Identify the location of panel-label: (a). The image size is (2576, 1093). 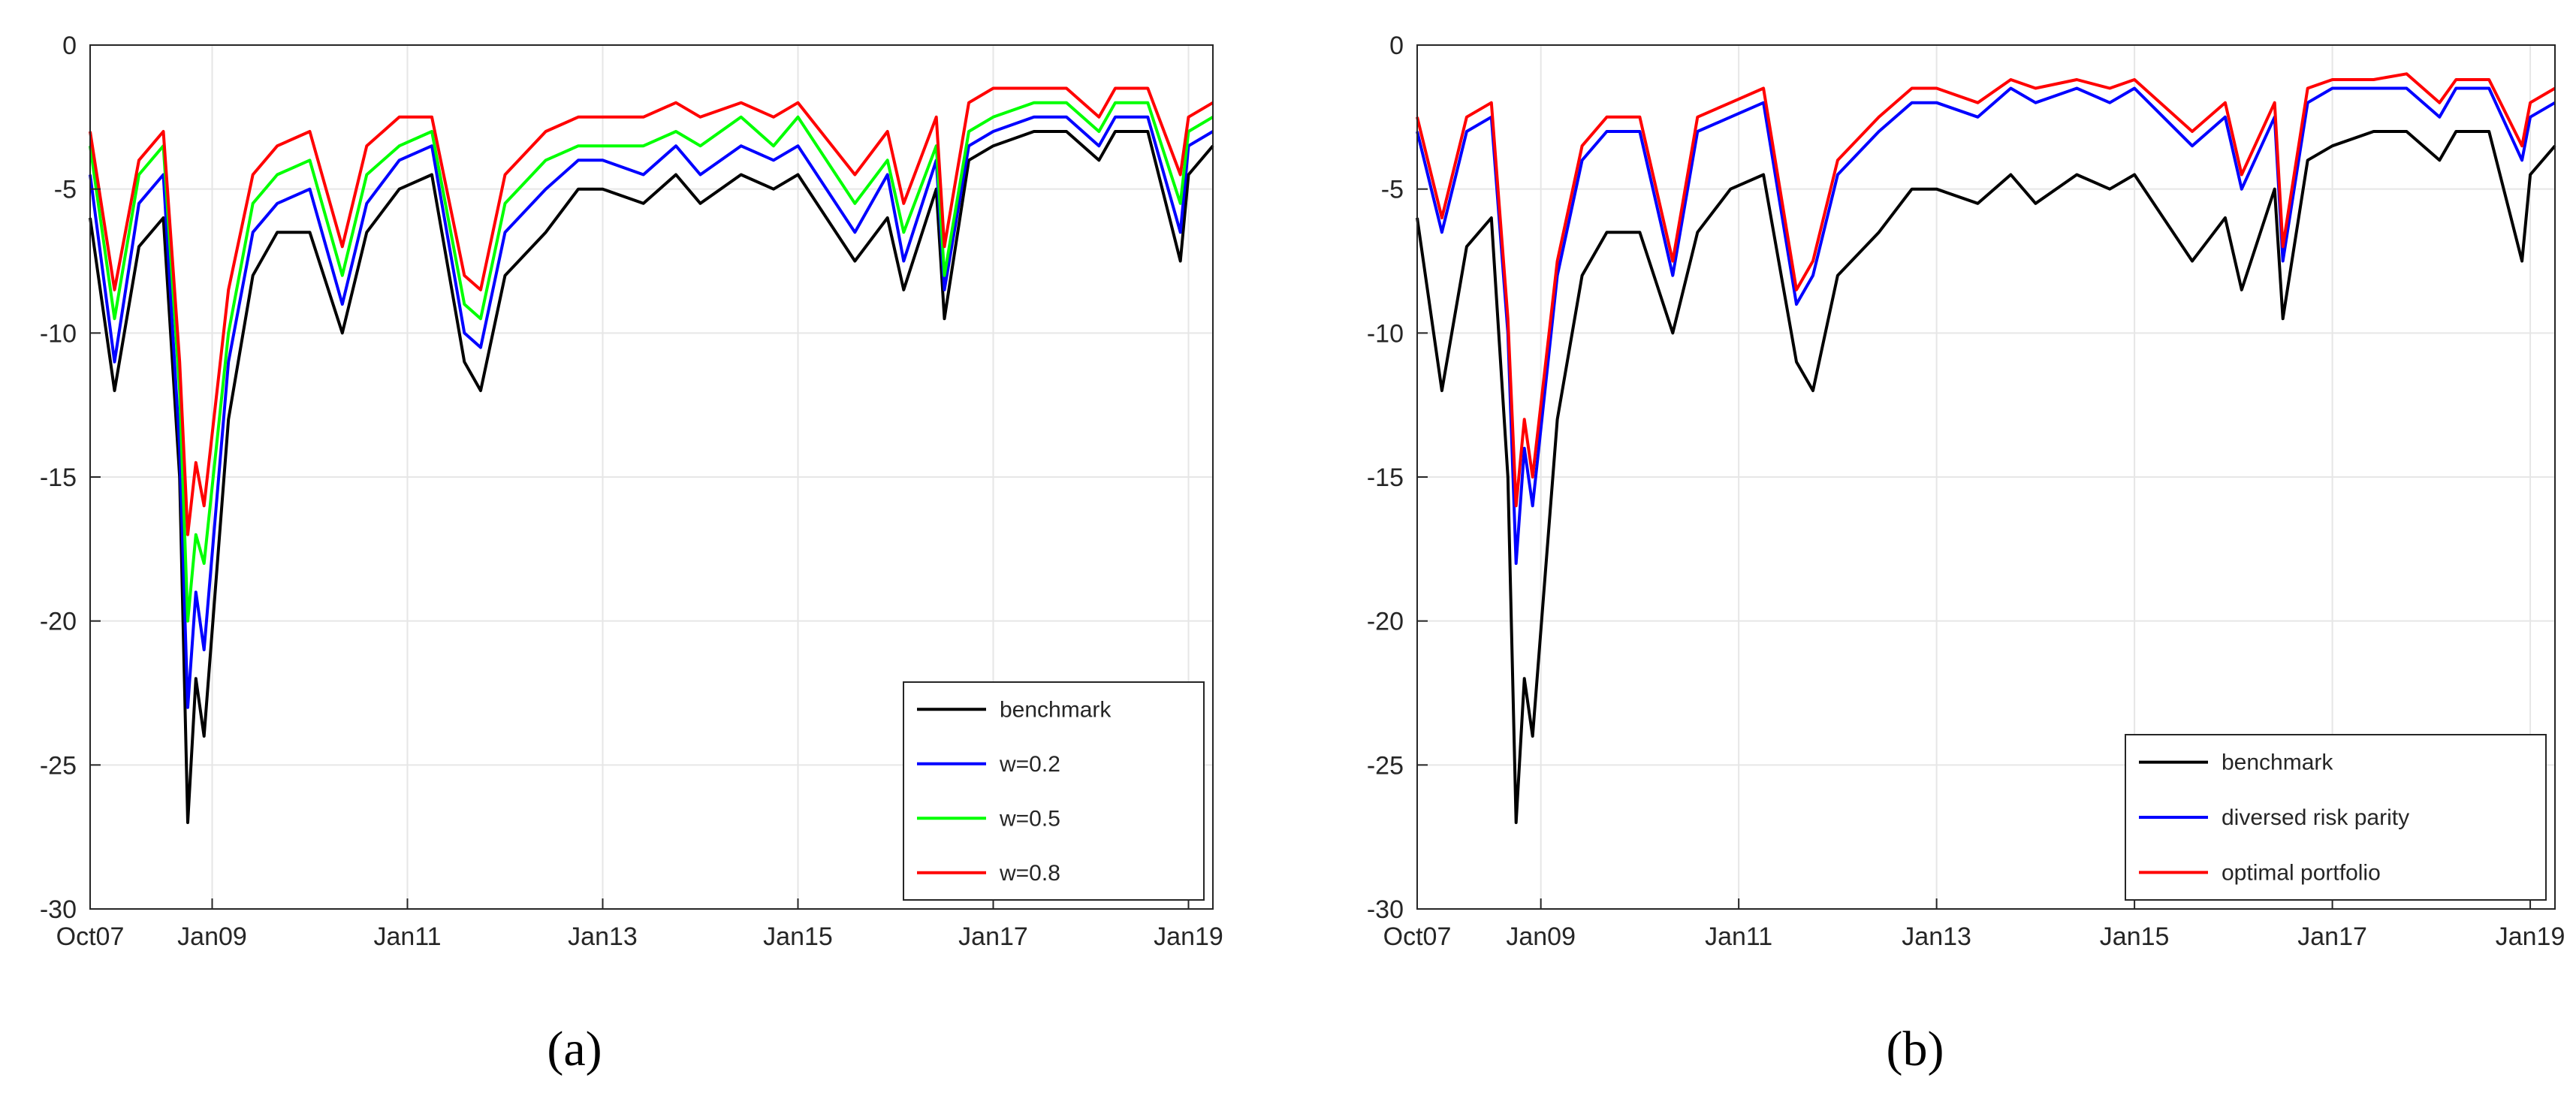
(574, 1049).